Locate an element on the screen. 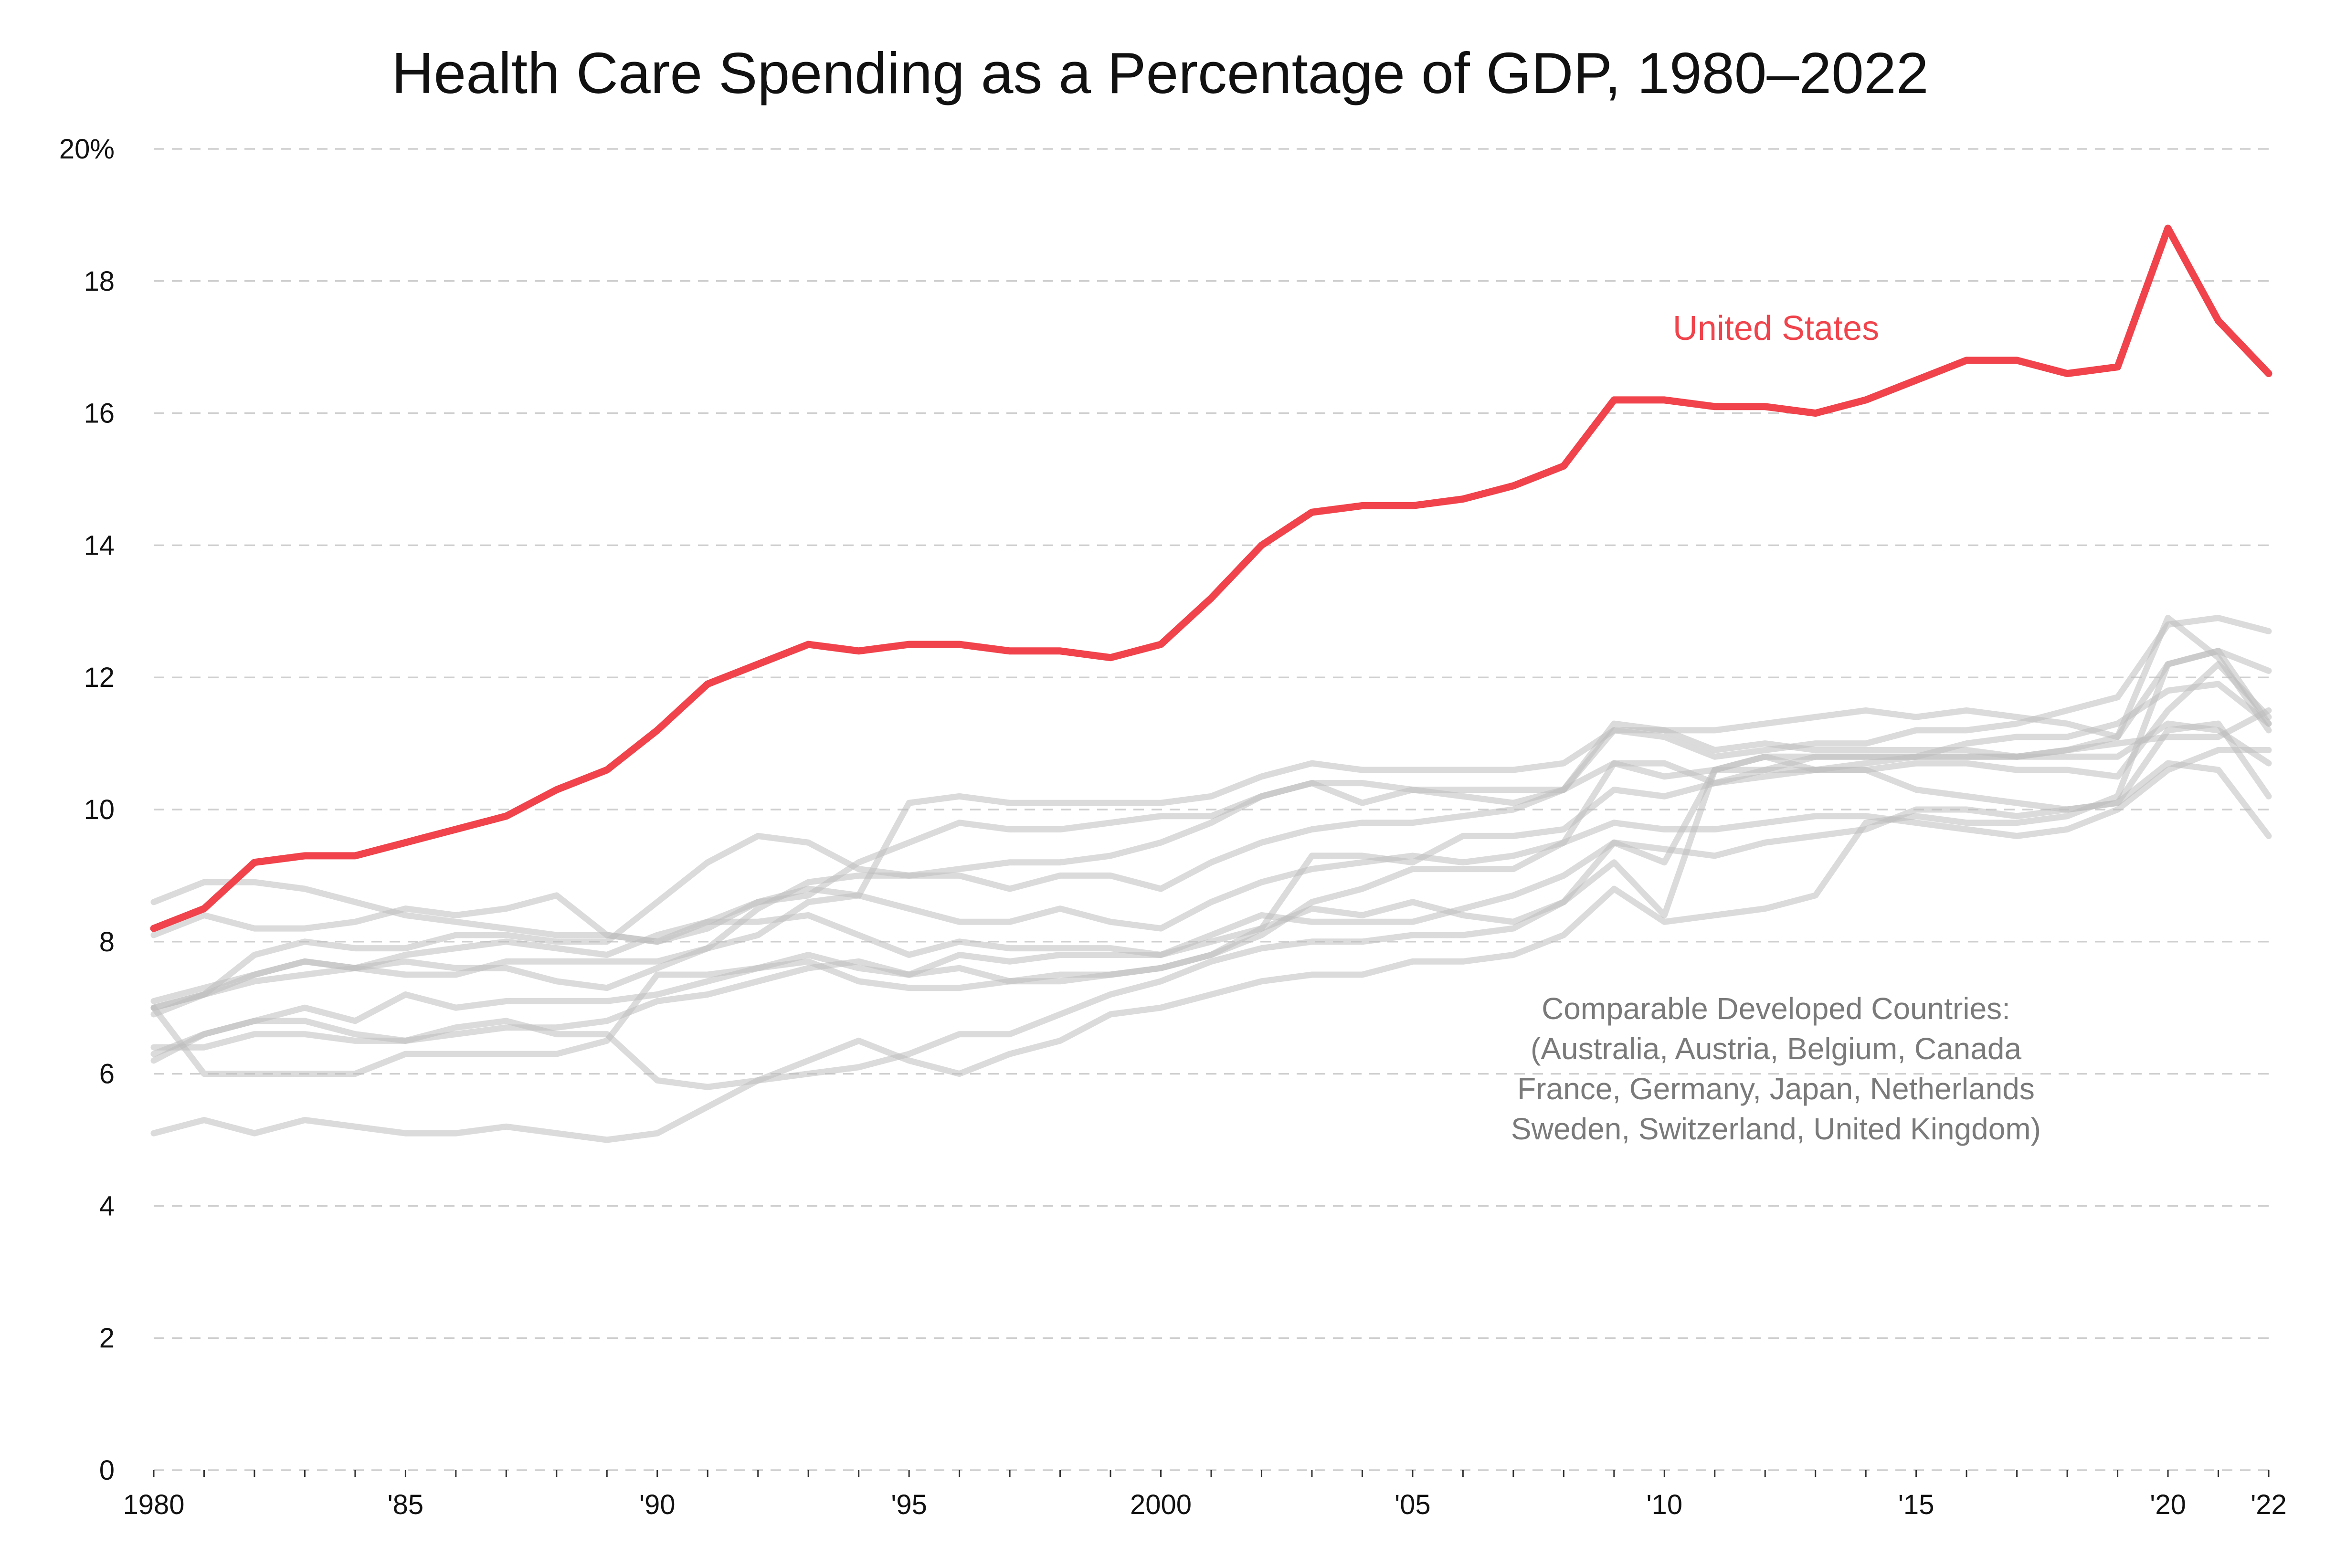 The height and width of the screenshot is (1568, 2325). x-tick-label: '20 is located at coordinates (2168, 1504).